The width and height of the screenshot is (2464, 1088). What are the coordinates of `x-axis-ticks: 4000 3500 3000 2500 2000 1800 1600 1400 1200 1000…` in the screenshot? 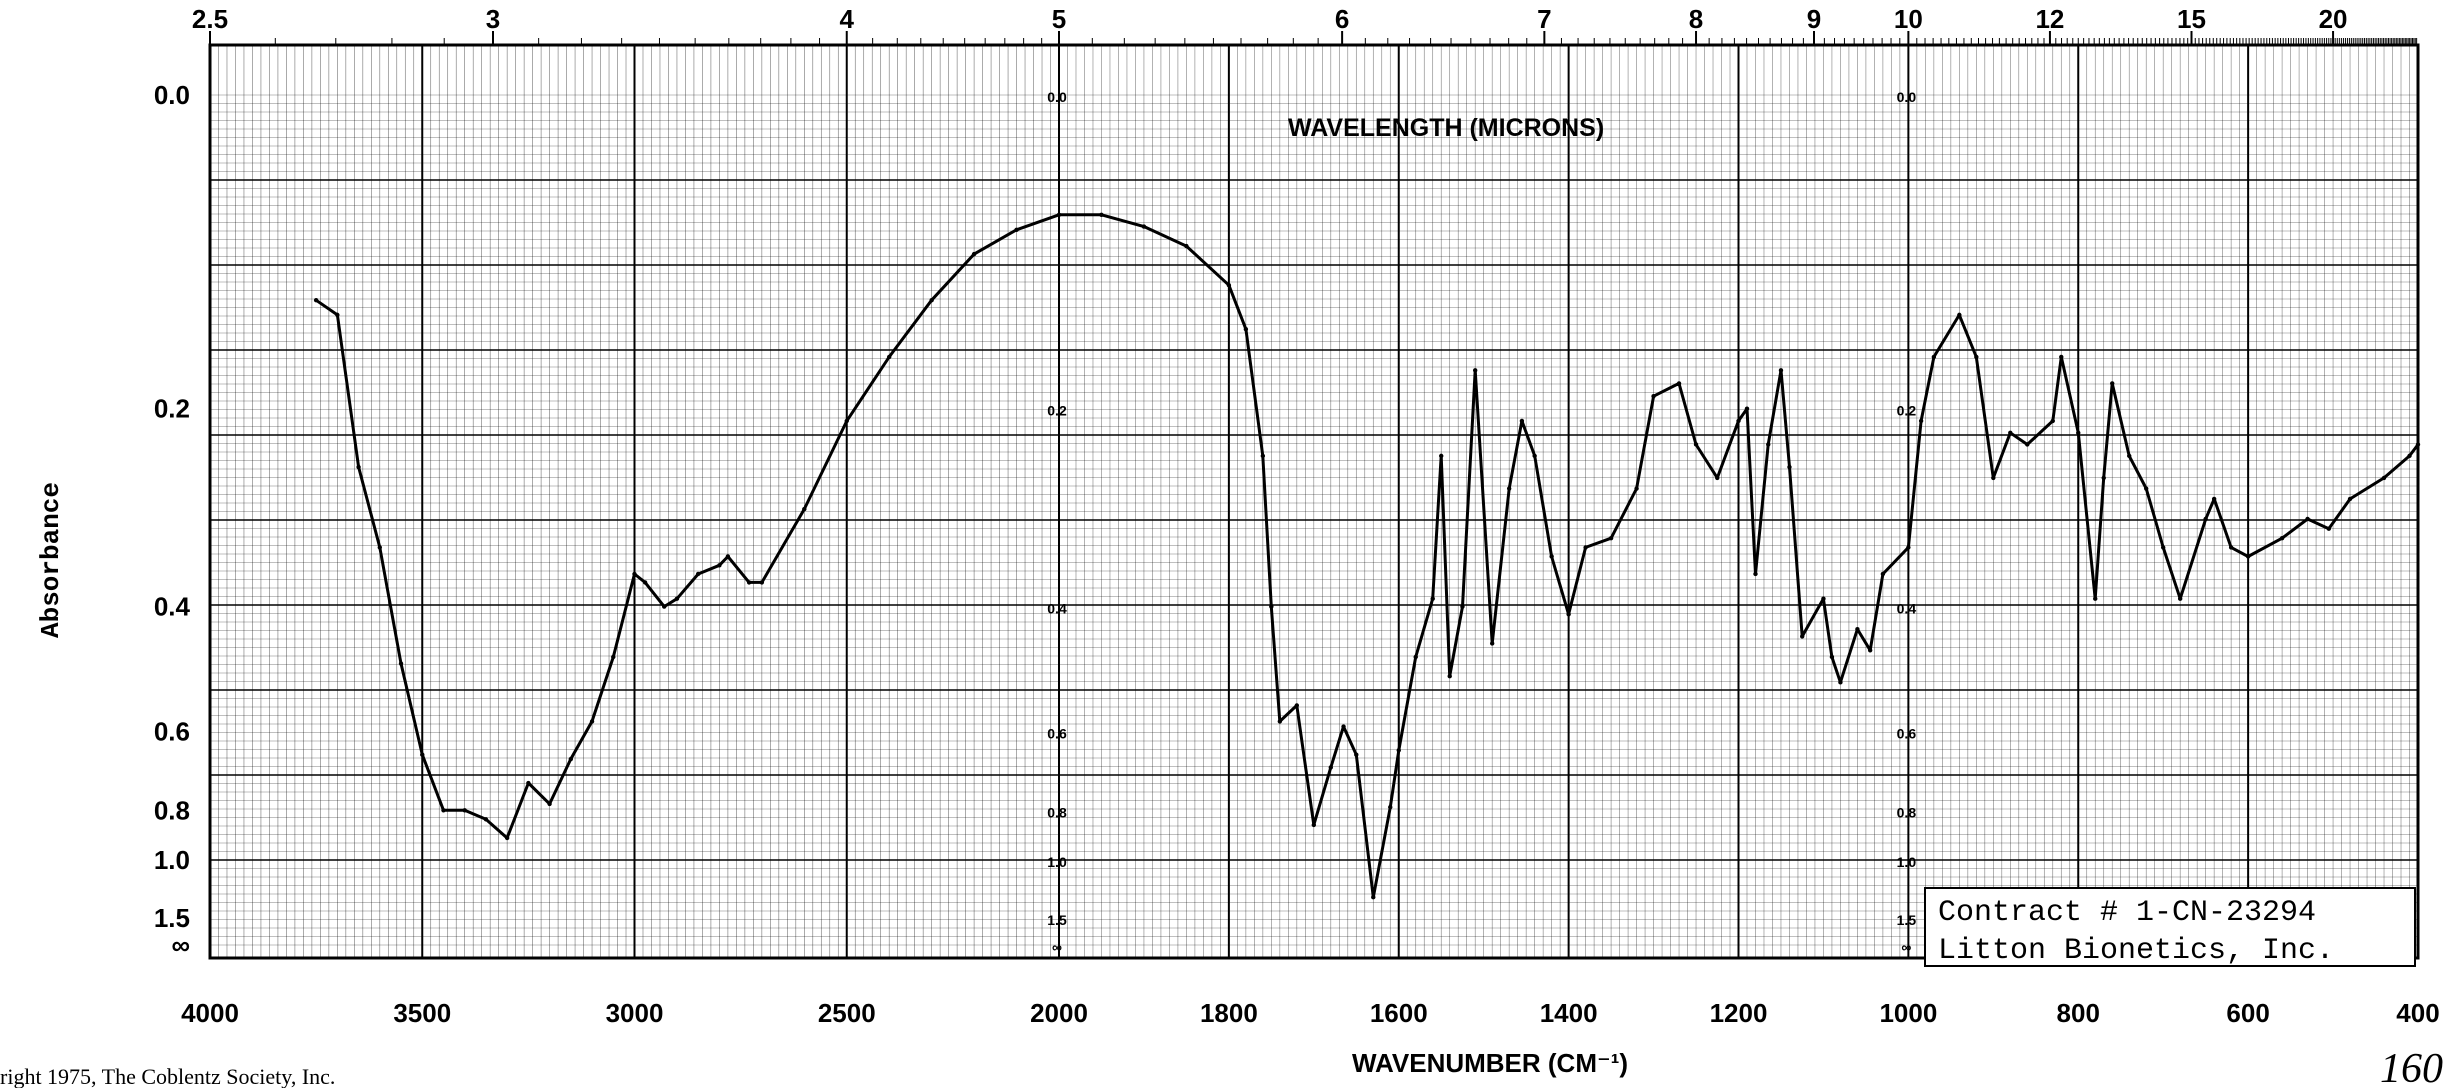 It's located at (1310, 1013).